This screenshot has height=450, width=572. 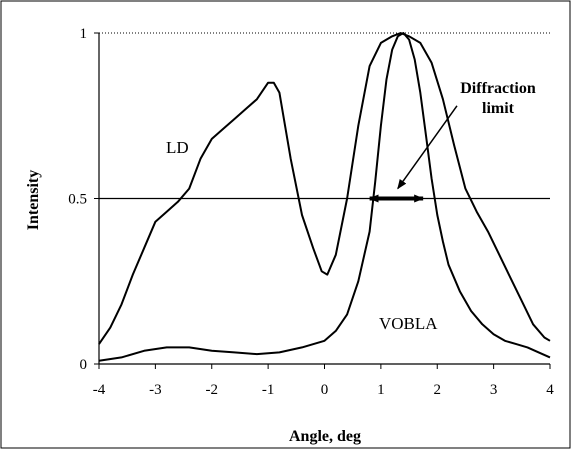 I want to click on x-tick-label: 2, so click(x=438, y=390).